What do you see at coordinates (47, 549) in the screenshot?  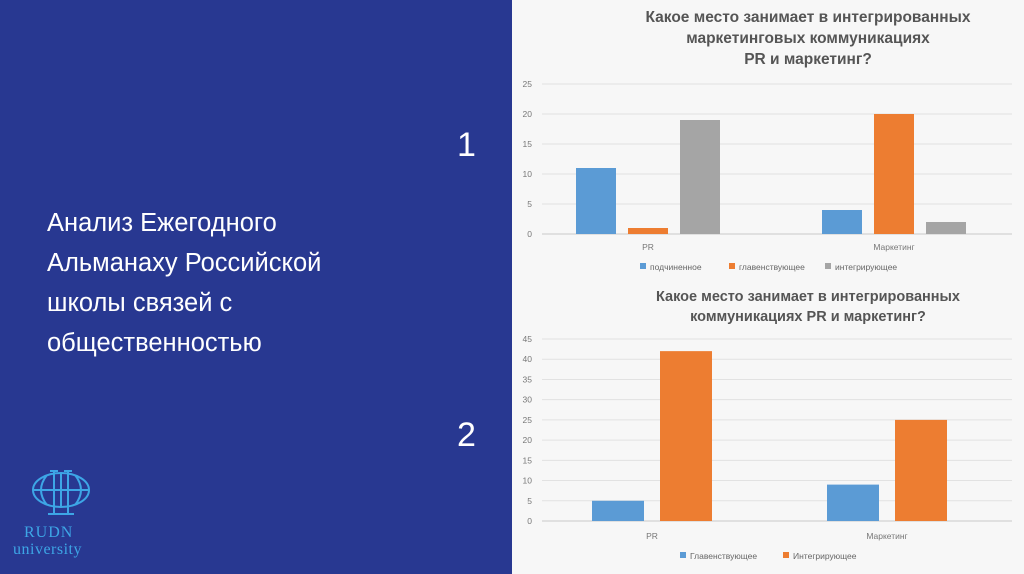 I see `logo-text-university: university` at bounding box center [47, 549].